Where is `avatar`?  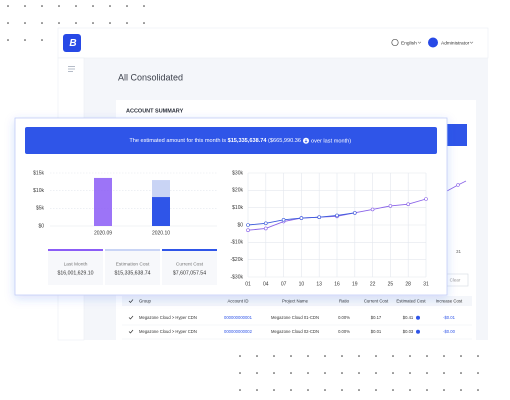 avatar is located at coordinates (433, 42).